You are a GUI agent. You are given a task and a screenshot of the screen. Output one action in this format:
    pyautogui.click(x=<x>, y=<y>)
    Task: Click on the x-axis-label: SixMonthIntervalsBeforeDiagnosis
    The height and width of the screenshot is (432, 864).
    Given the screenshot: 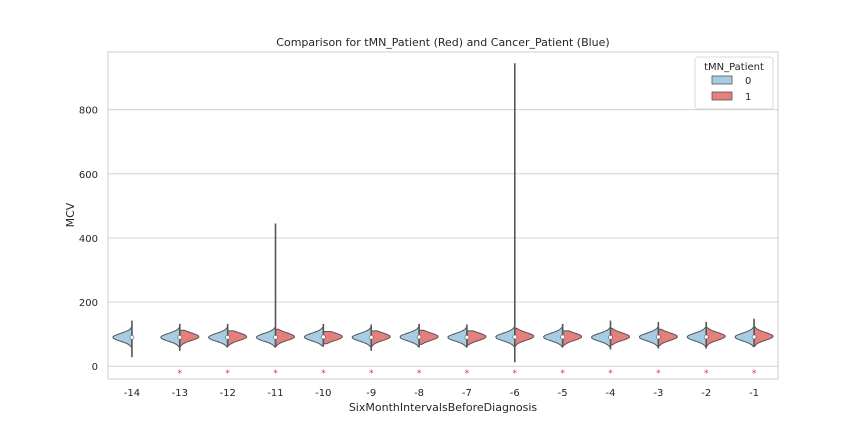 What is the action you would take?
    pyautogui.click(x=443, y=407)
    